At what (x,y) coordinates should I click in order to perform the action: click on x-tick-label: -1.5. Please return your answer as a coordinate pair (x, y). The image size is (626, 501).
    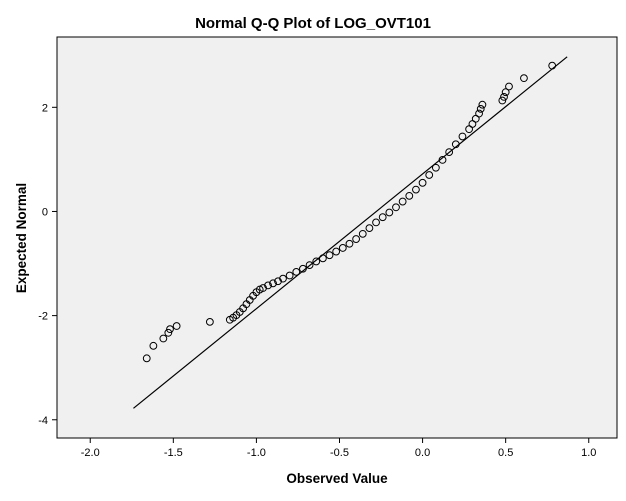
    Looking at the image, I should click on (173, 453).